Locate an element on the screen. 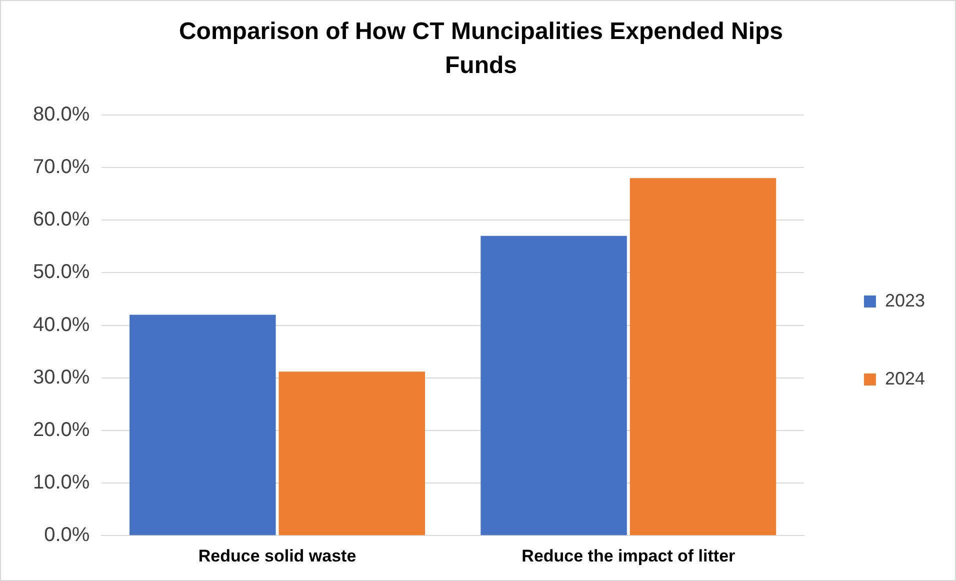 The height and width of the screenshot is (581, 956). y-tick-label: 20.0% is located at coordinates (61, 429).